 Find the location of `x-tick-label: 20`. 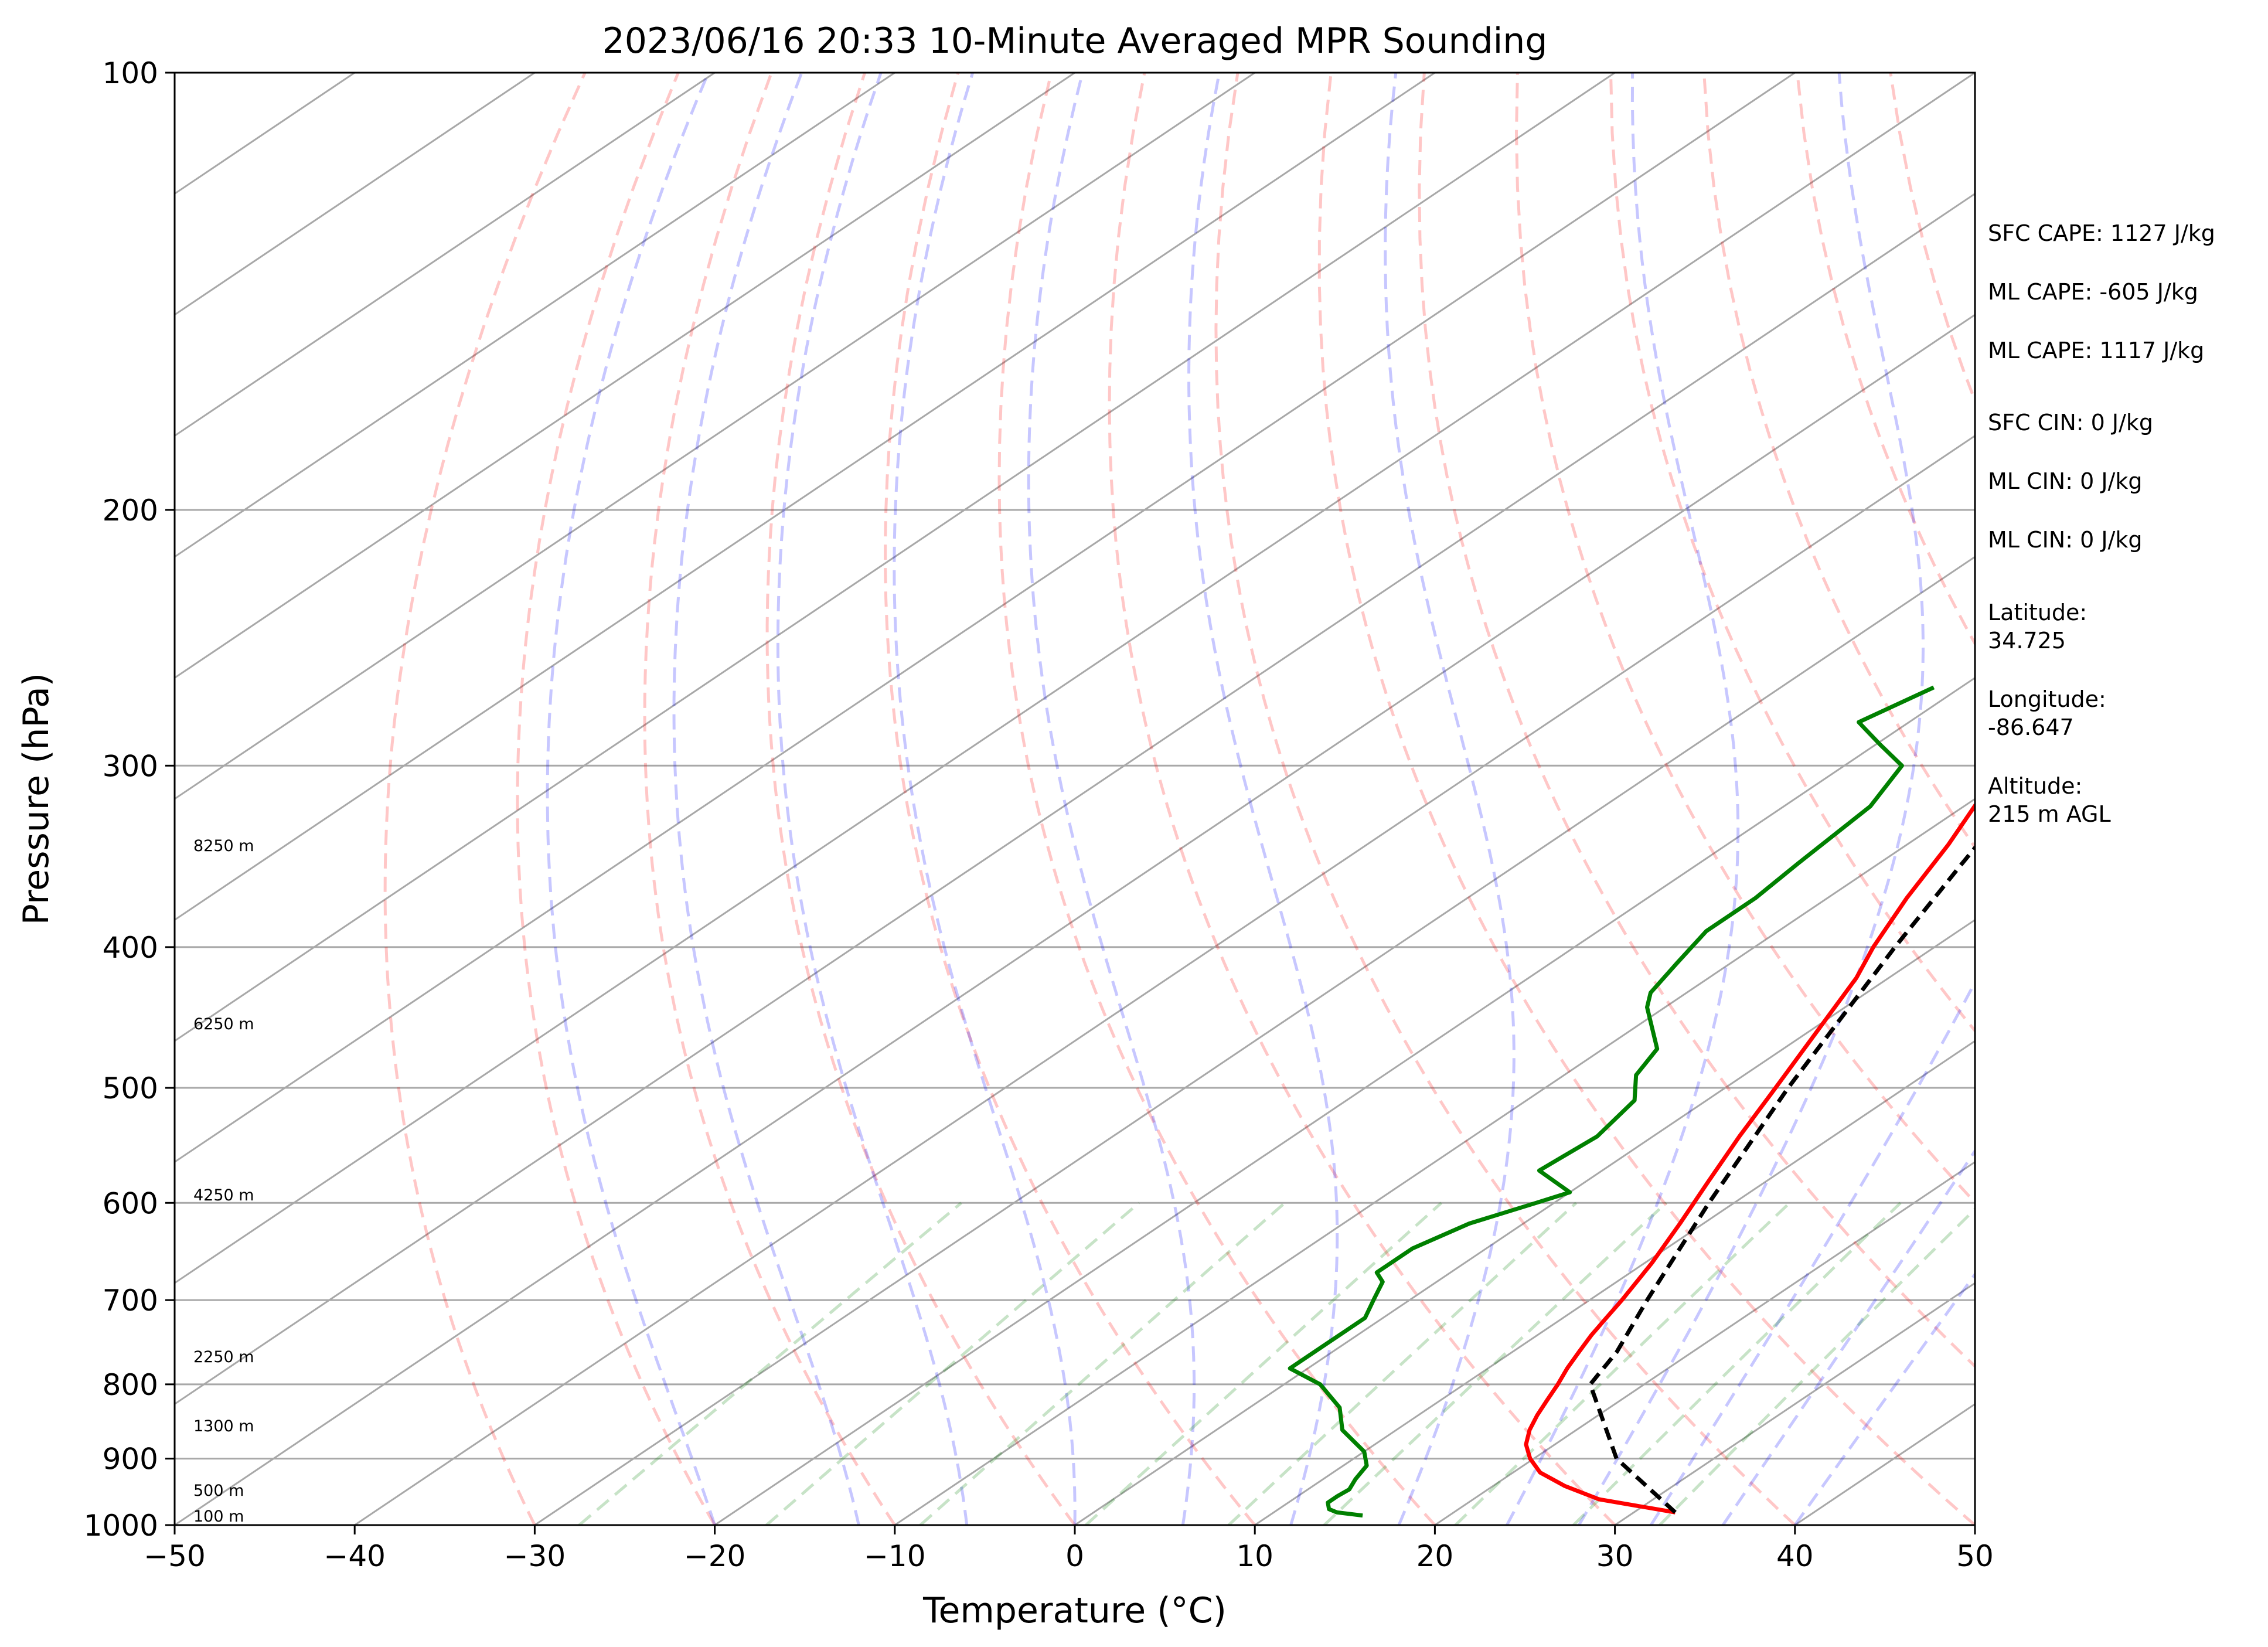

x-tick-label: 20 is located at coordinates (1435, 1556).